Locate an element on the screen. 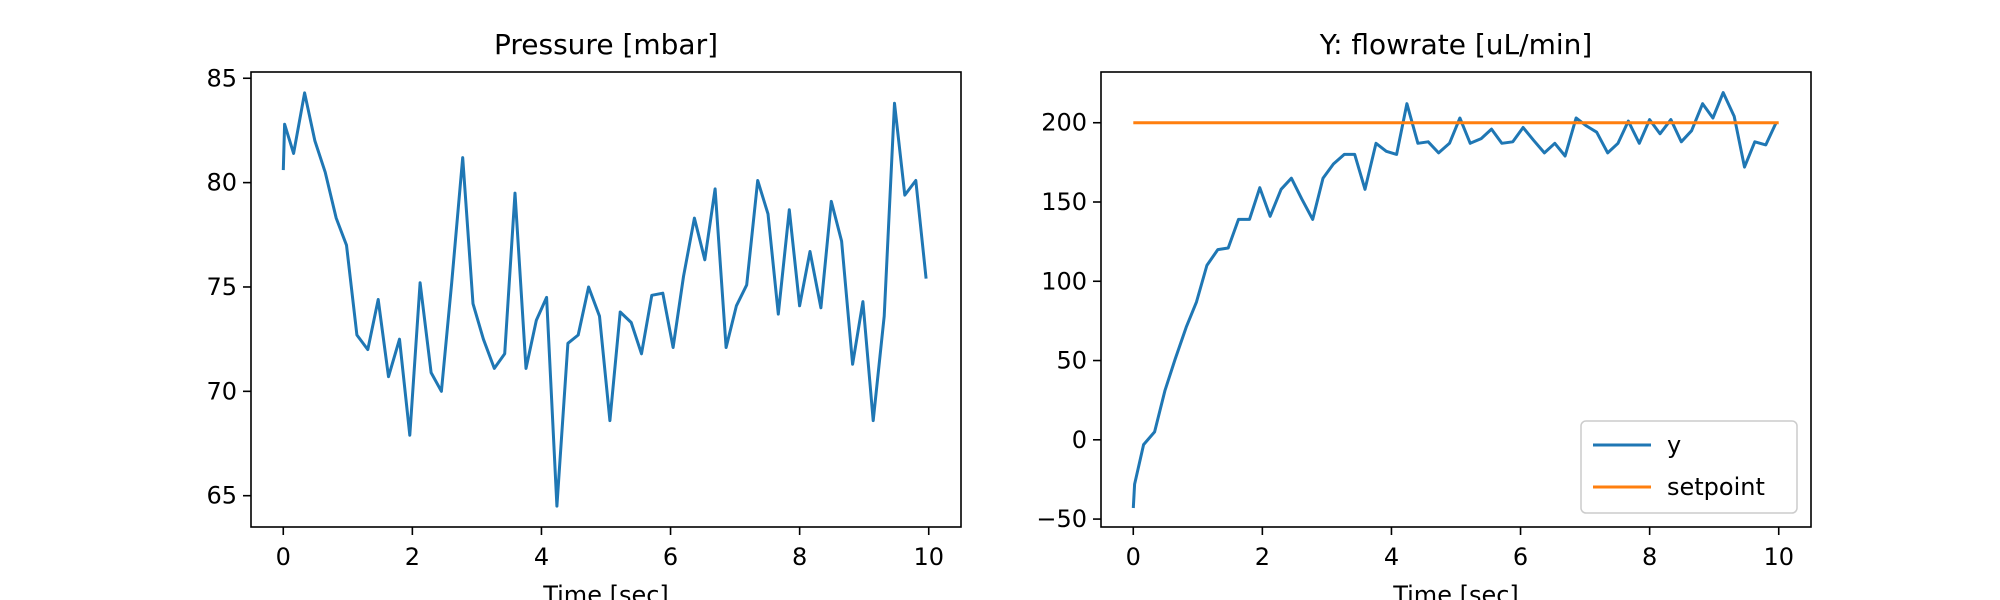  y-tick-label: 75 is located at coordinates (221, 287).